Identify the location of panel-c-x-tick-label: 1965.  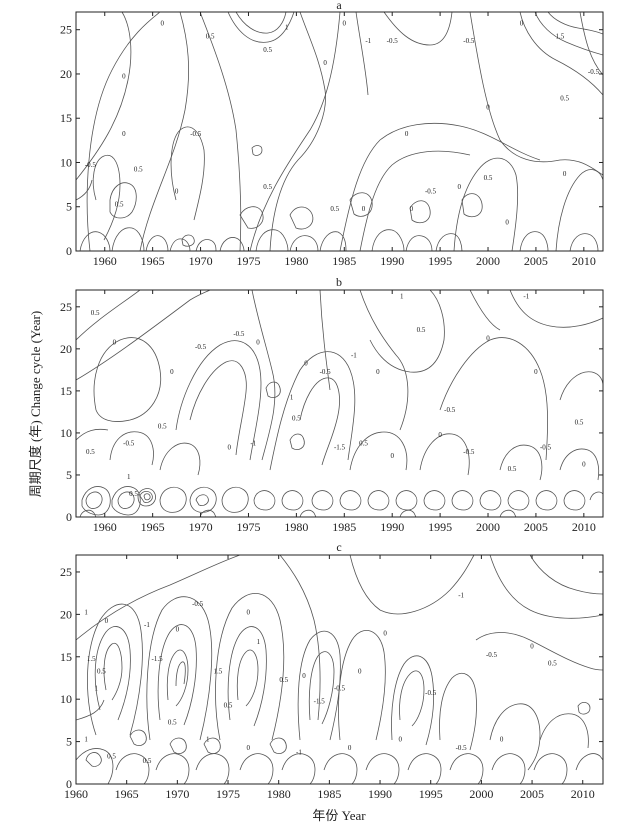
(127, 794).